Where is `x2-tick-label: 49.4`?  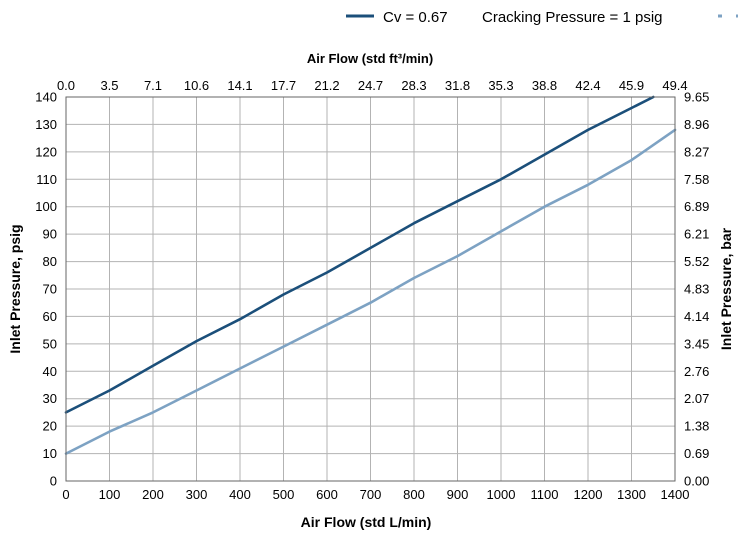 x2-tick-label: 49.4 is located at coordinates (674, 85).